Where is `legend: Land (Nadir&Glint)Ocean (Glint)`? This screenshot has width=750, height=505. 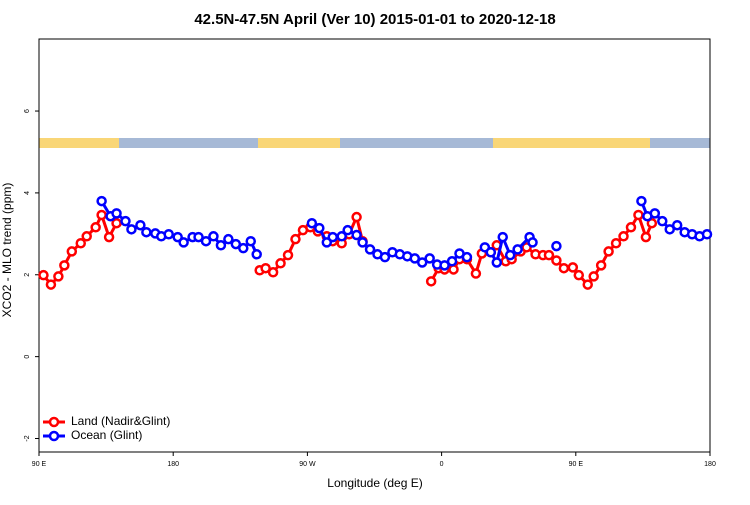 legend: Land (Nadir&Glint)Ocean (Glint) is located at coordinates (106, 428).